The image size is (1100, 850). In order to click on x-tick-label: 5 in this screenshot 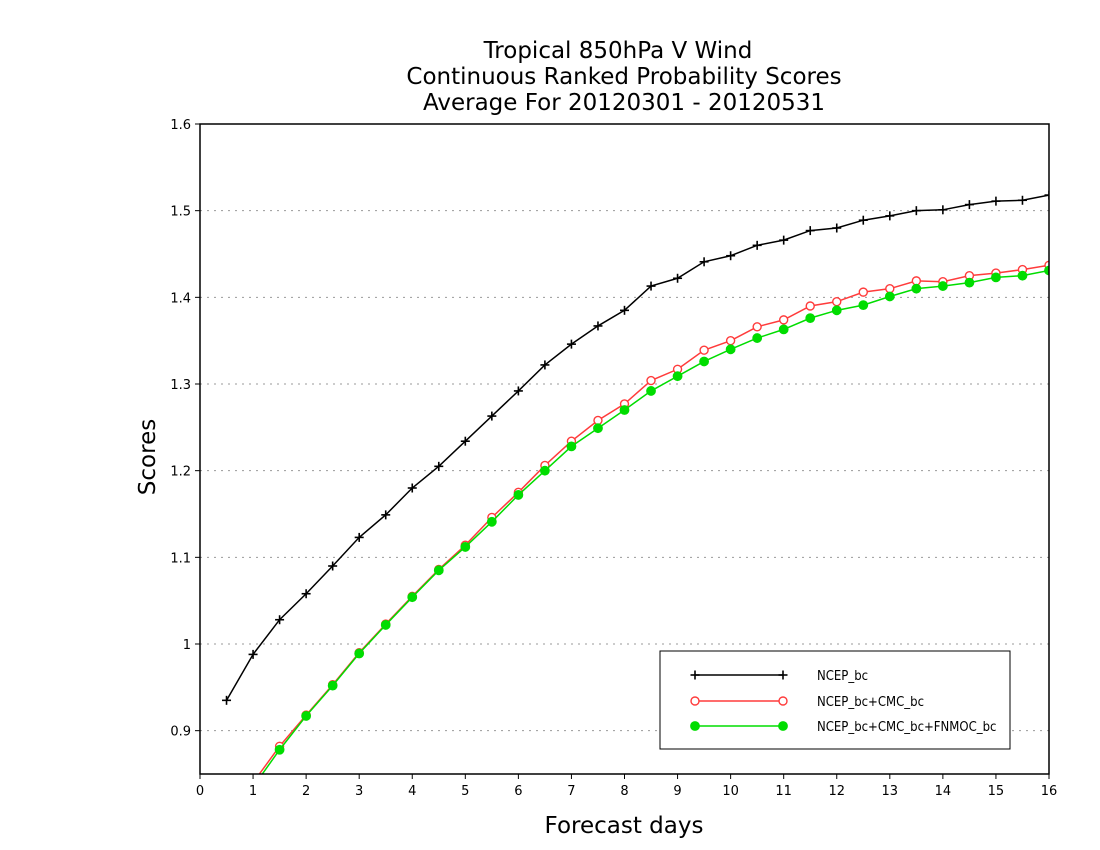, I will do `click(465, 791)`.